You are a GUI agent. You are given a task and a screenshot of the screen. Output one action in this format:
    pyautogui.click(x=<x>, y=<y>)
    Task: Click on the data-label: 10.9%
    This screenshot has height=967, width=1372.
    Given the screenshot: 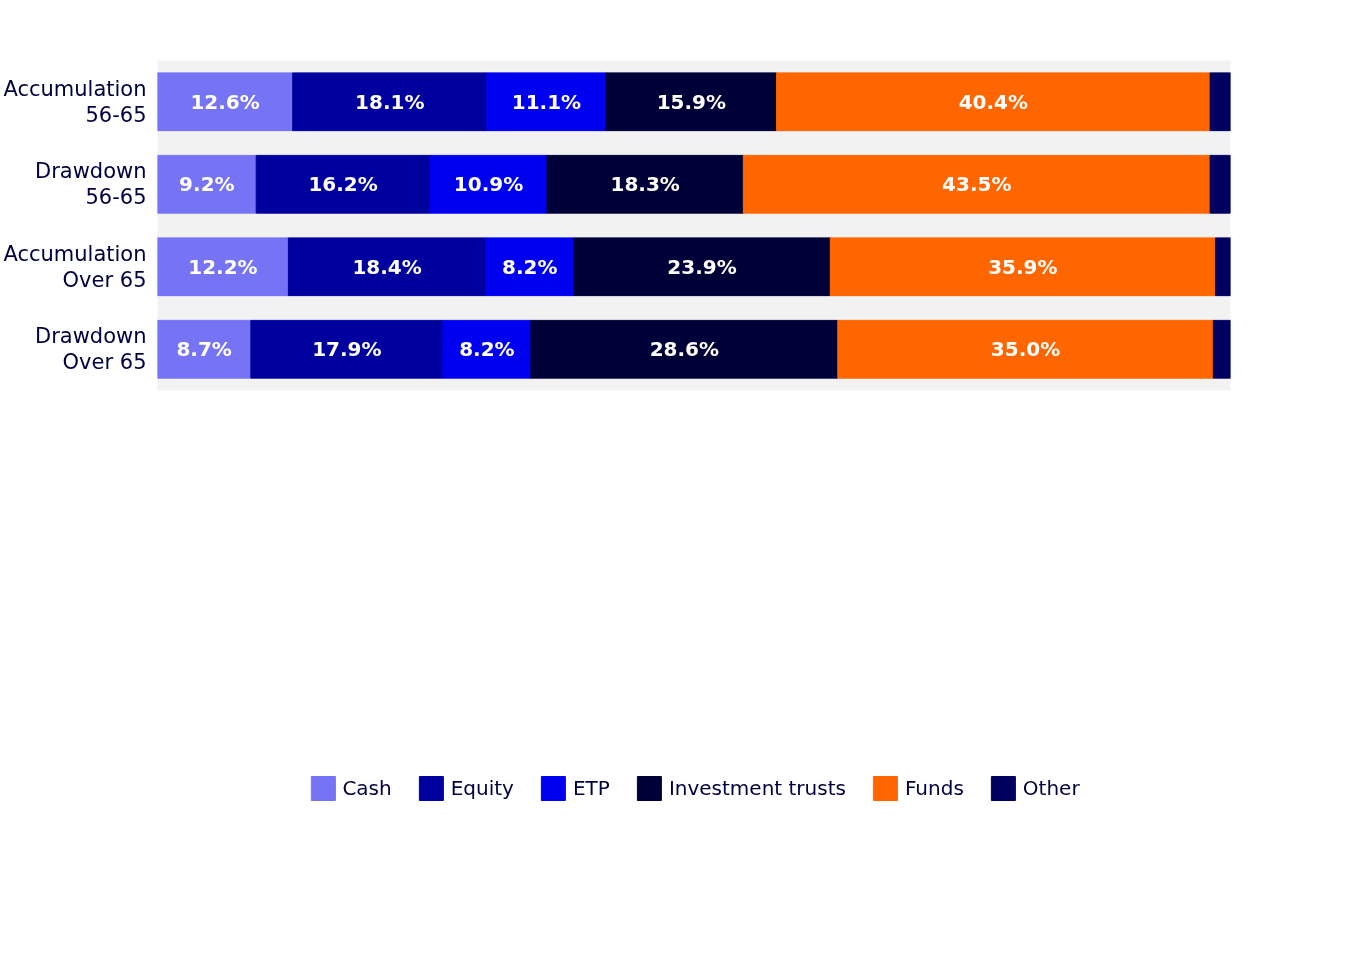 What is the action you would take?
    pyautogui.click(x=488, y=184)
    